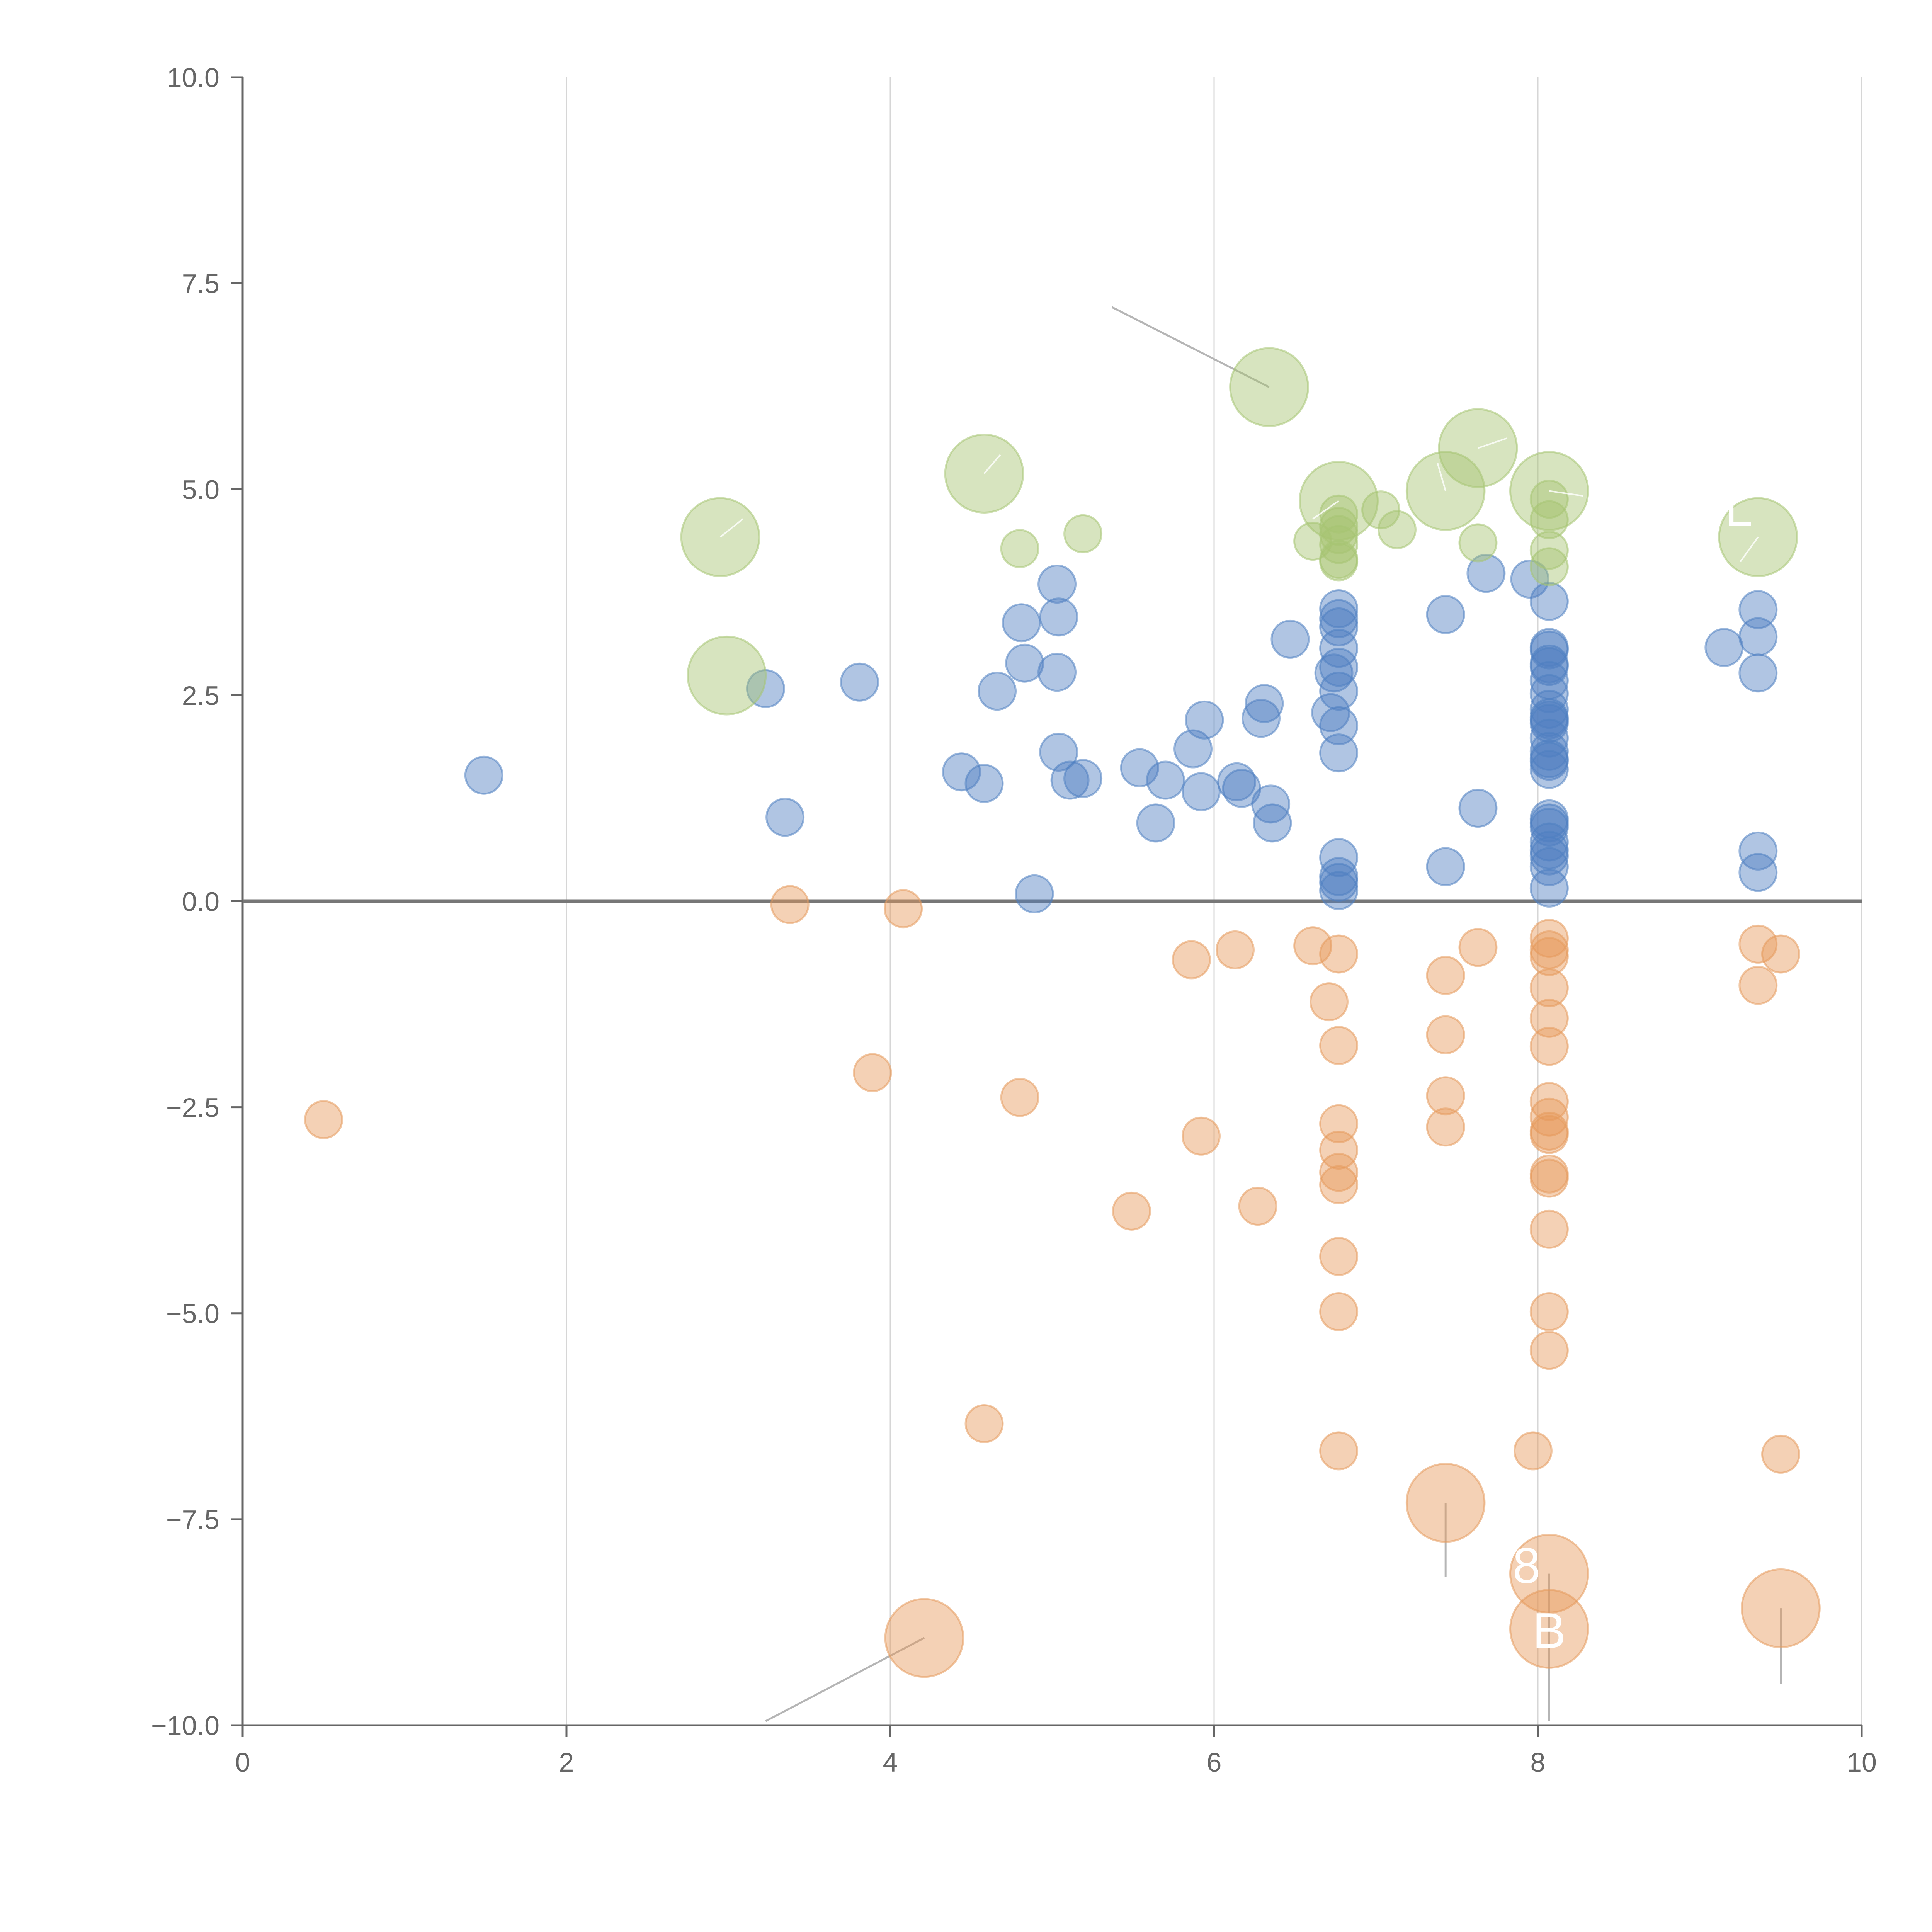 The width and height of the screenshot is (1932, 1932). Describe the element at coordinates (567, 1762) in the screenshot. I see `x-tick-label: 2` at that location.